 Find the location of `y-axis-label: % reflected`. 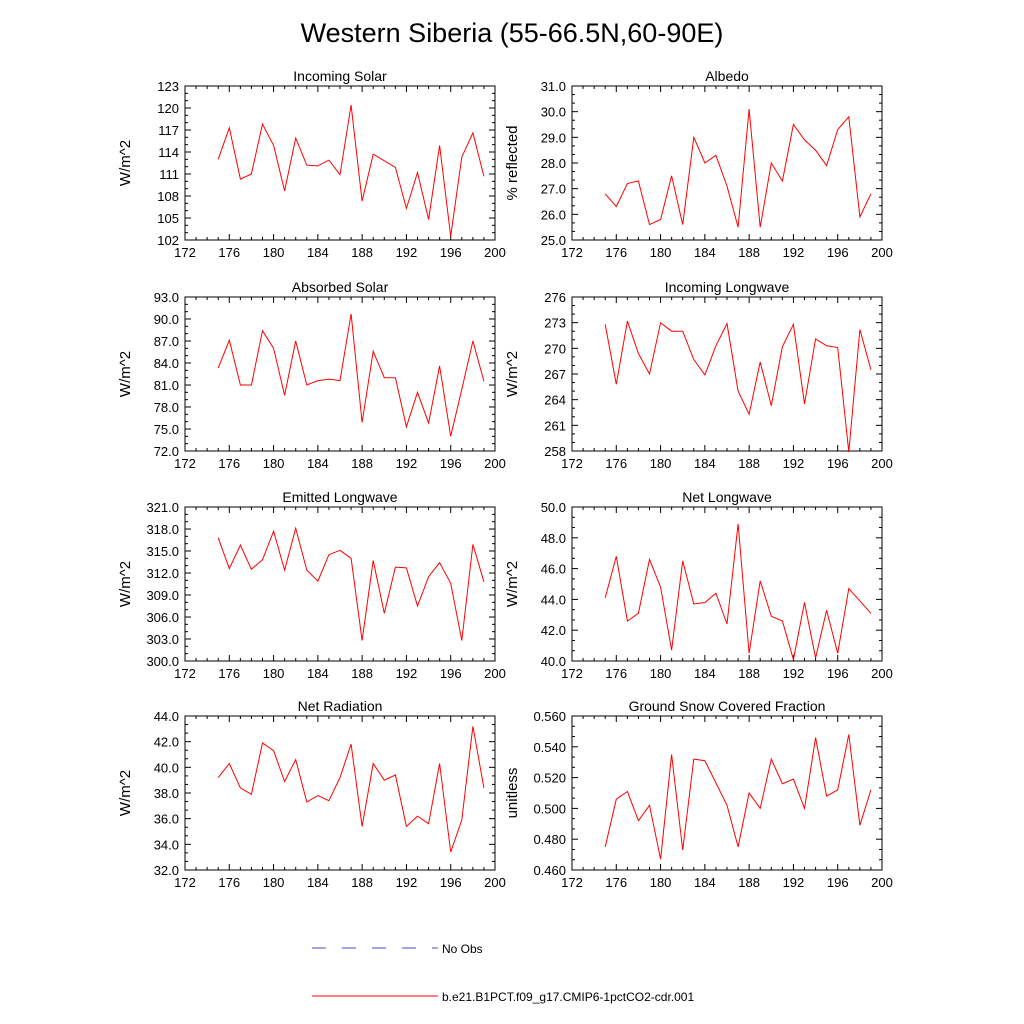

y-axis-label: % reflected is located at coordinates (512, 162).